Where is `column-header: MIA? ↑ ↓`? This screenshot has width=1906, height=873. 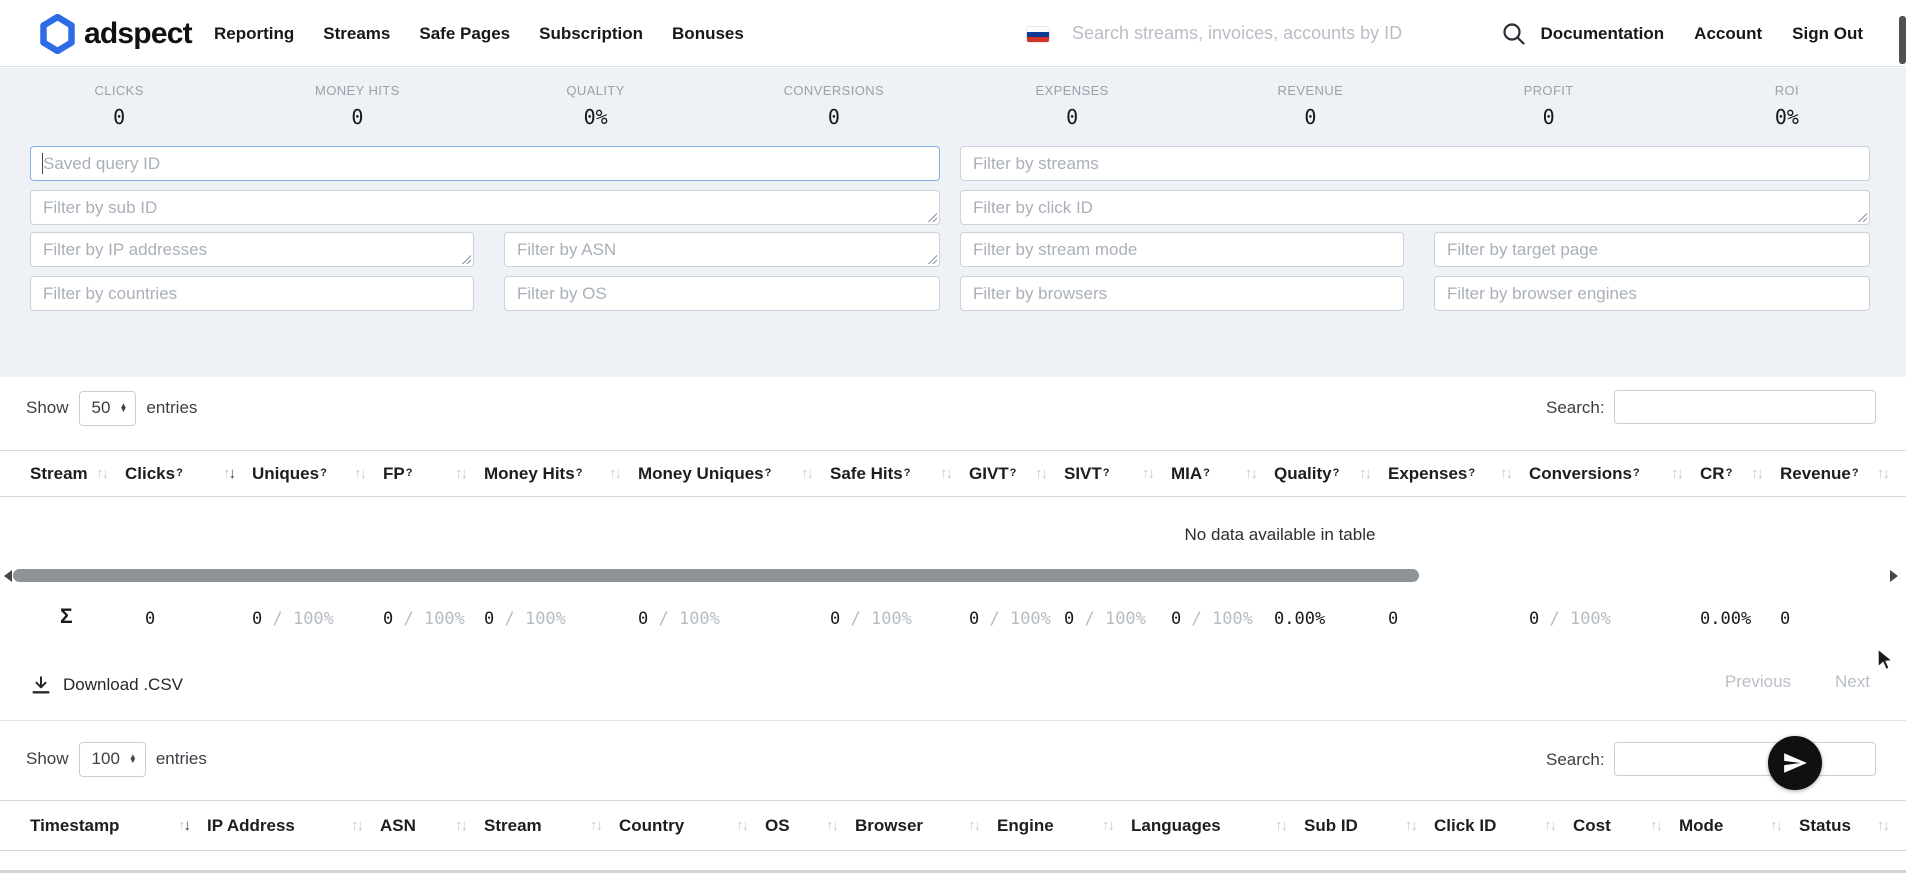 column-header: MIA? ↑ ↓ is located at coordinates (1222, 473).